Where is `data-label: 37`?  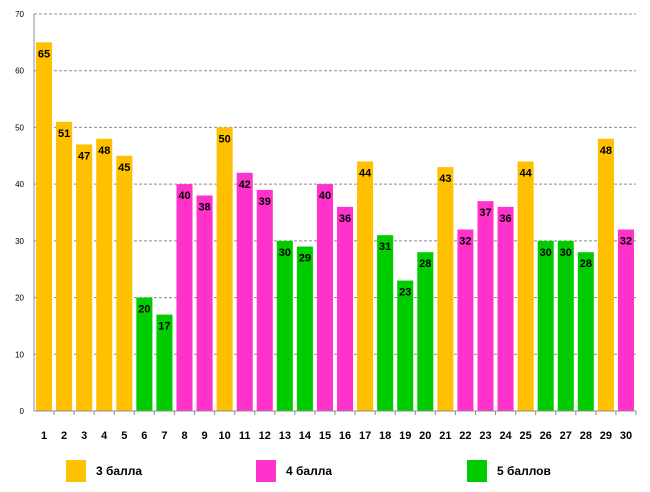 data-label: 37 is located at coordinates (485, 213).